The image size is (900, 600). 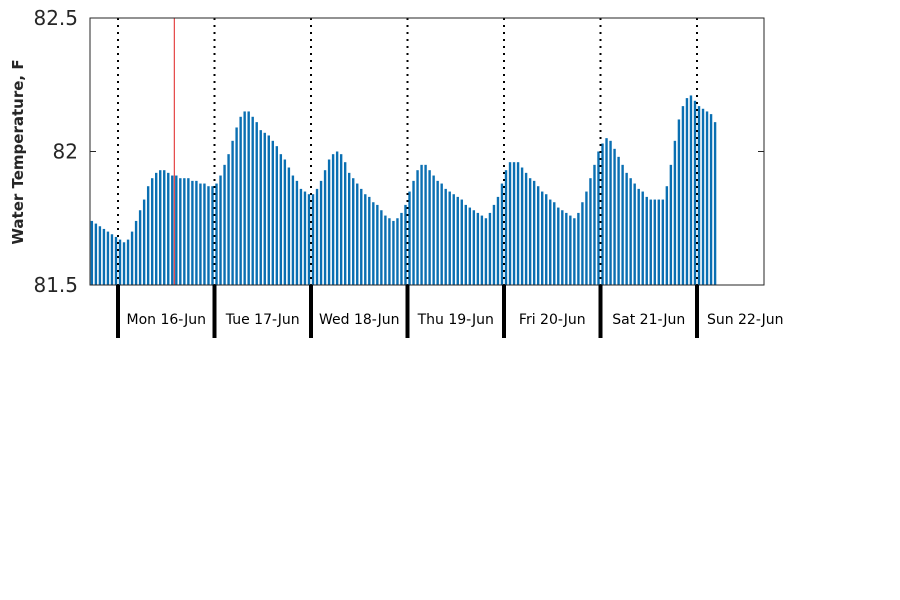 What do you see at coordinates (167, 320) in the screenshot?
I see `day-label: Mon 16-Jun` at bounding box center [167, 320].